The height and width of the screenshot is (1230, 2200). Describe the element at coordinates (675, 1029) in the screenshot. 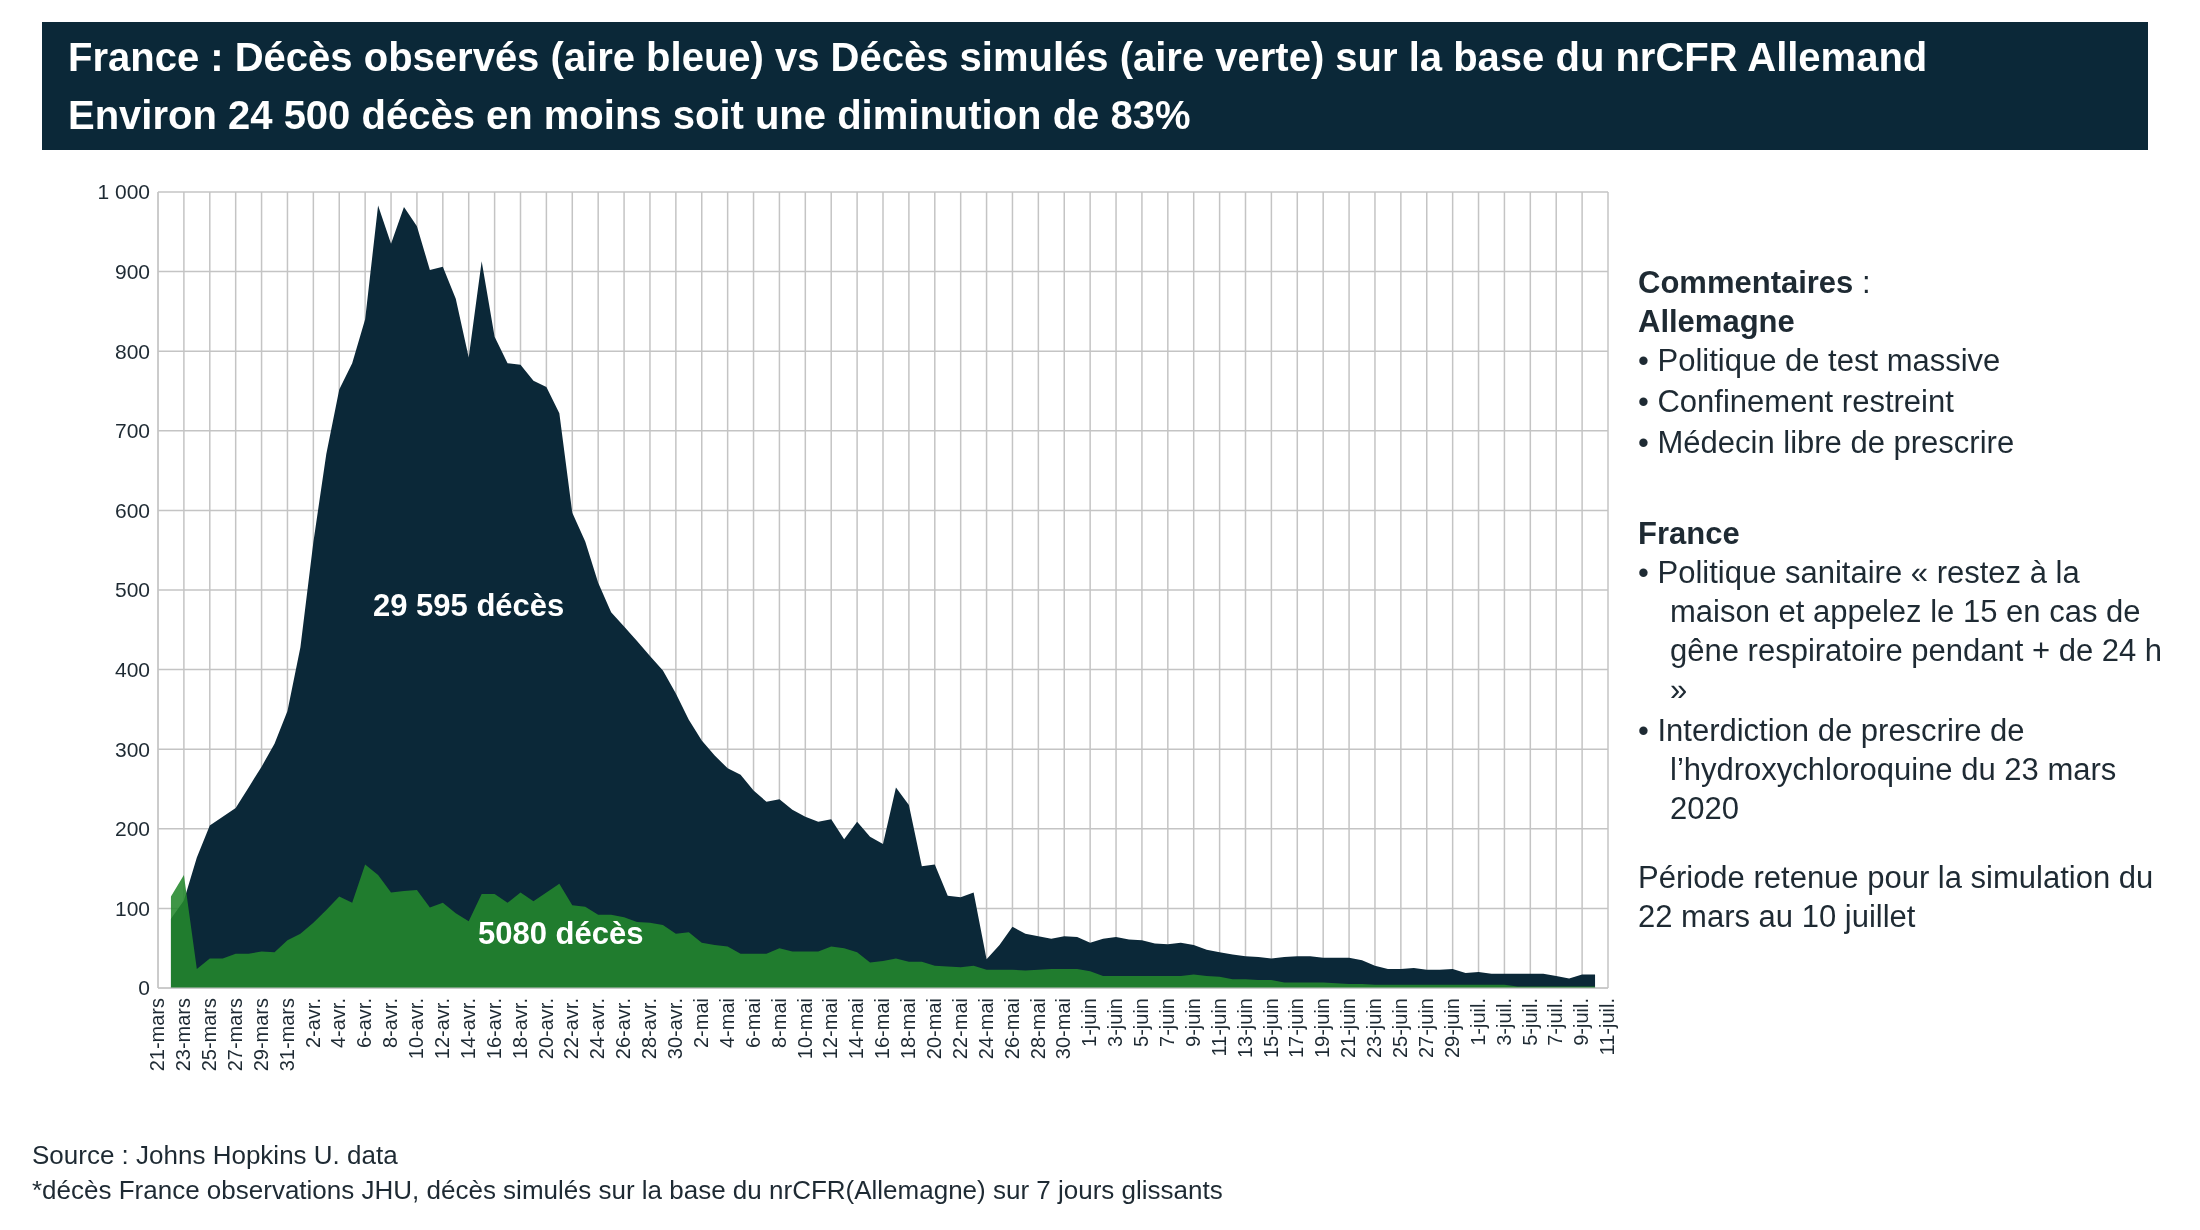

I see `x-tick-label: 30-avr.` at that location.